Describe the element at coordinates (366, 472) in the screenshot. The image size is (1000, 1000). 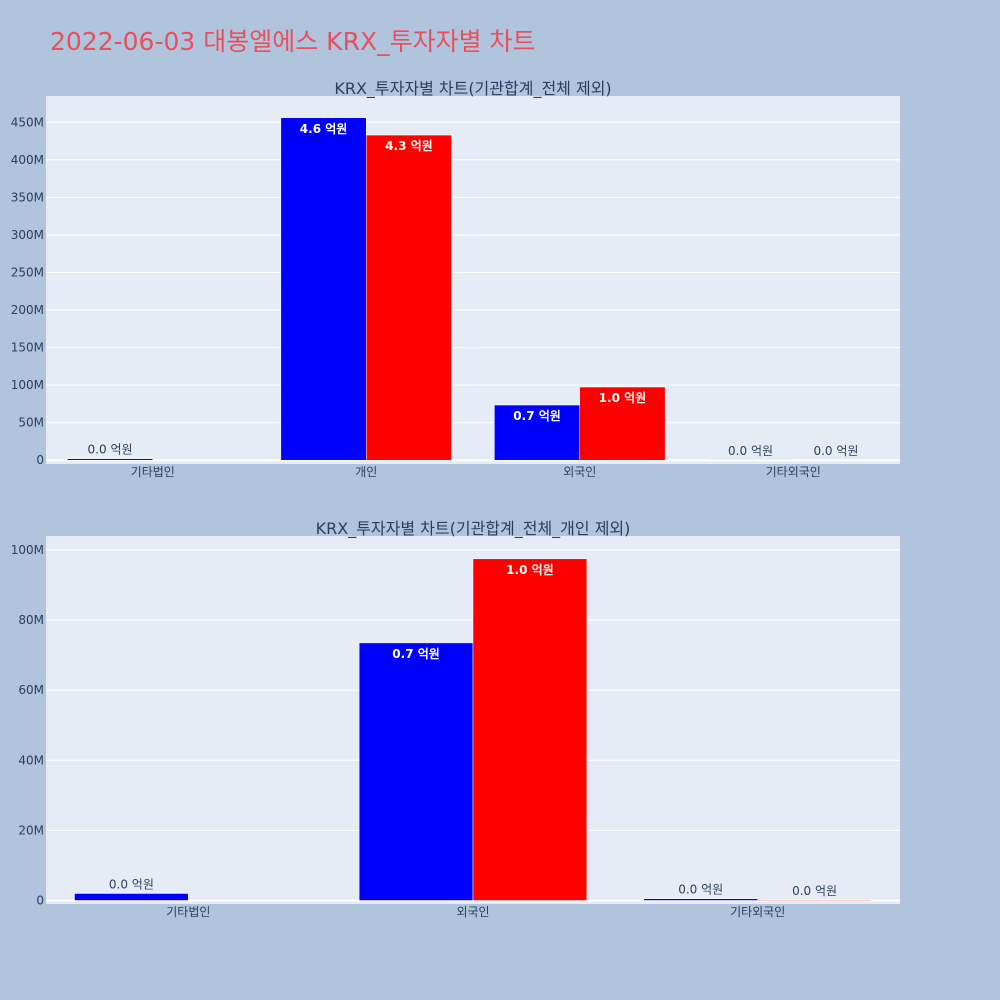
I see `x-tick-label: 개인` at that location.